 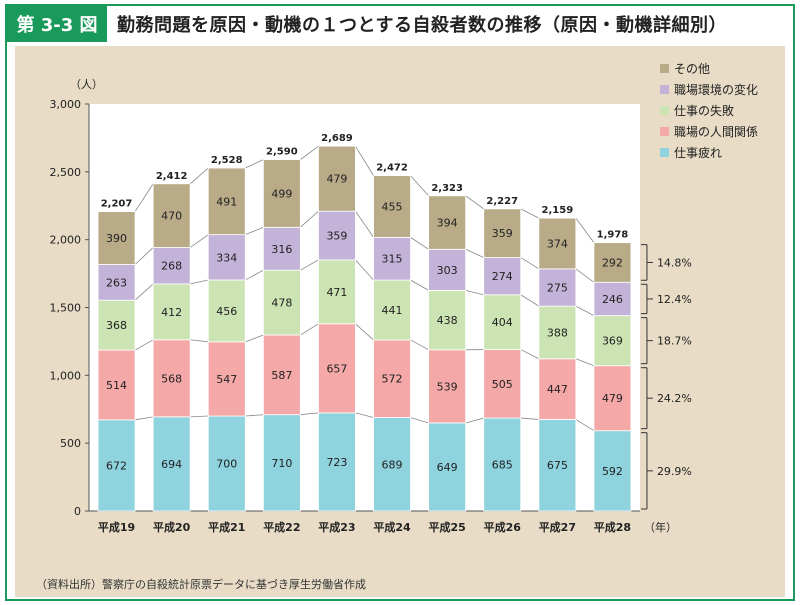 I want to click on y-axis-label: （人）, so click(x=86, y=84).